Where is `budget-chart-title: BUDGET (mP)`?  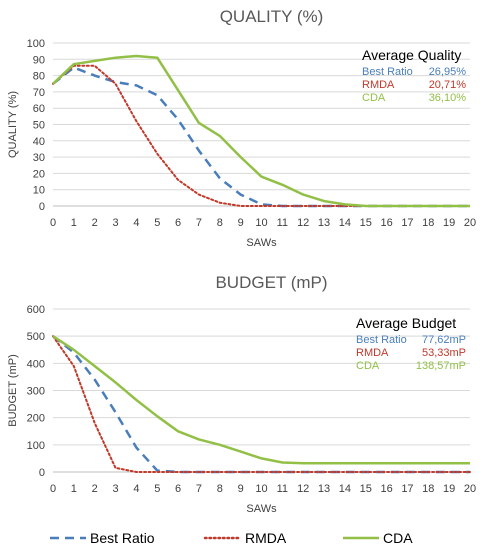 budget-chart-title: BUDGET (mP) is located at coordinates (271, 282).